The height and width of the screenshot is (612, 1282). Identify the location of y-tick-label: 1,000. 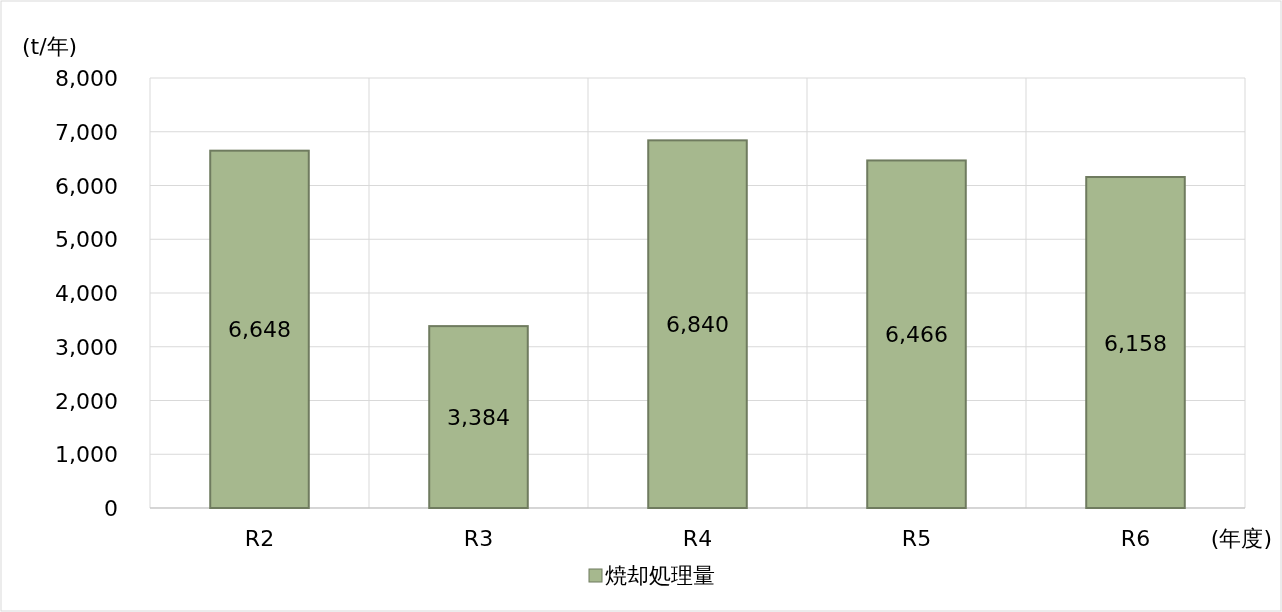
(86, 455).